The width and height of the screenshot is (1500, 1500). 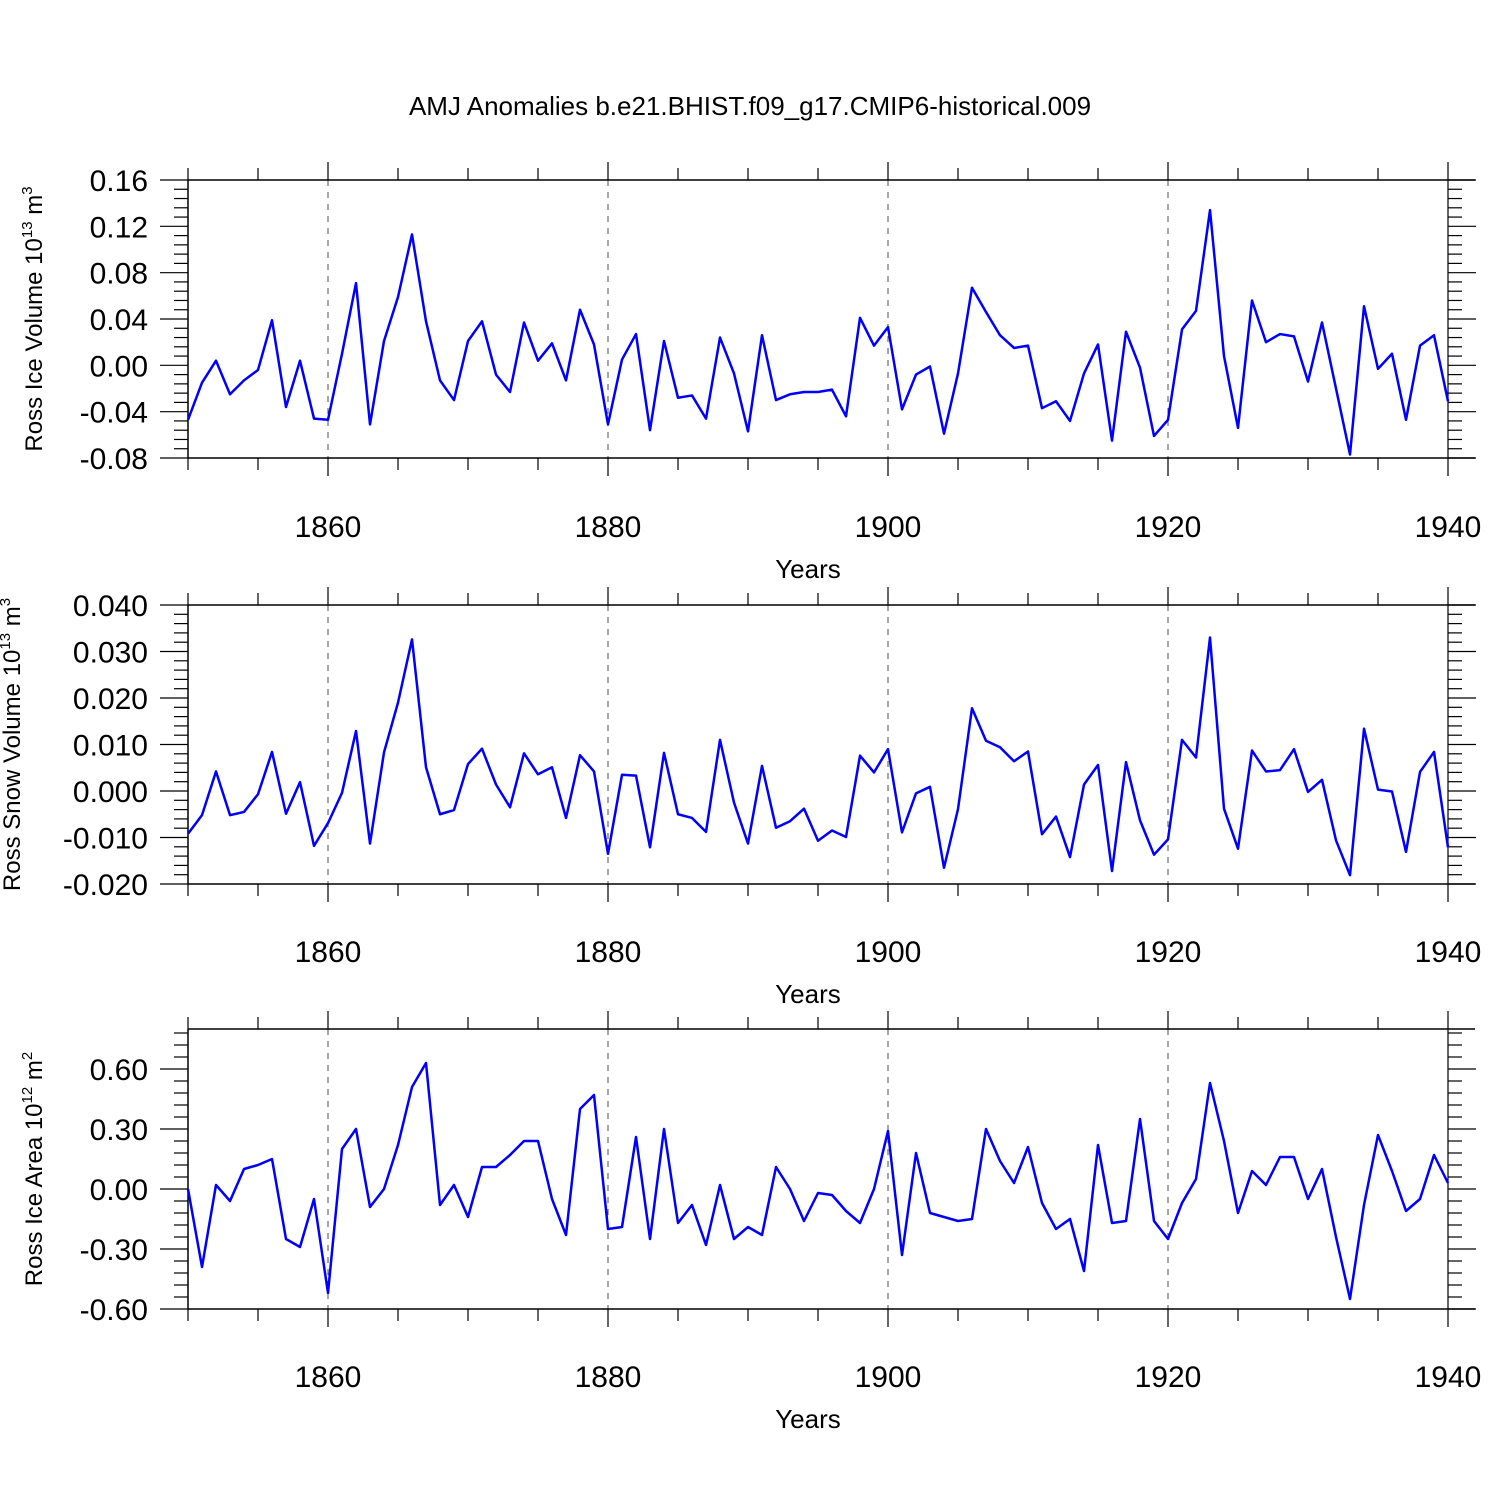 What do you see at coordinates (119, 320) in the screenshot?
I see `y-tick-label: 0.04` at bounding box center [119, 320].